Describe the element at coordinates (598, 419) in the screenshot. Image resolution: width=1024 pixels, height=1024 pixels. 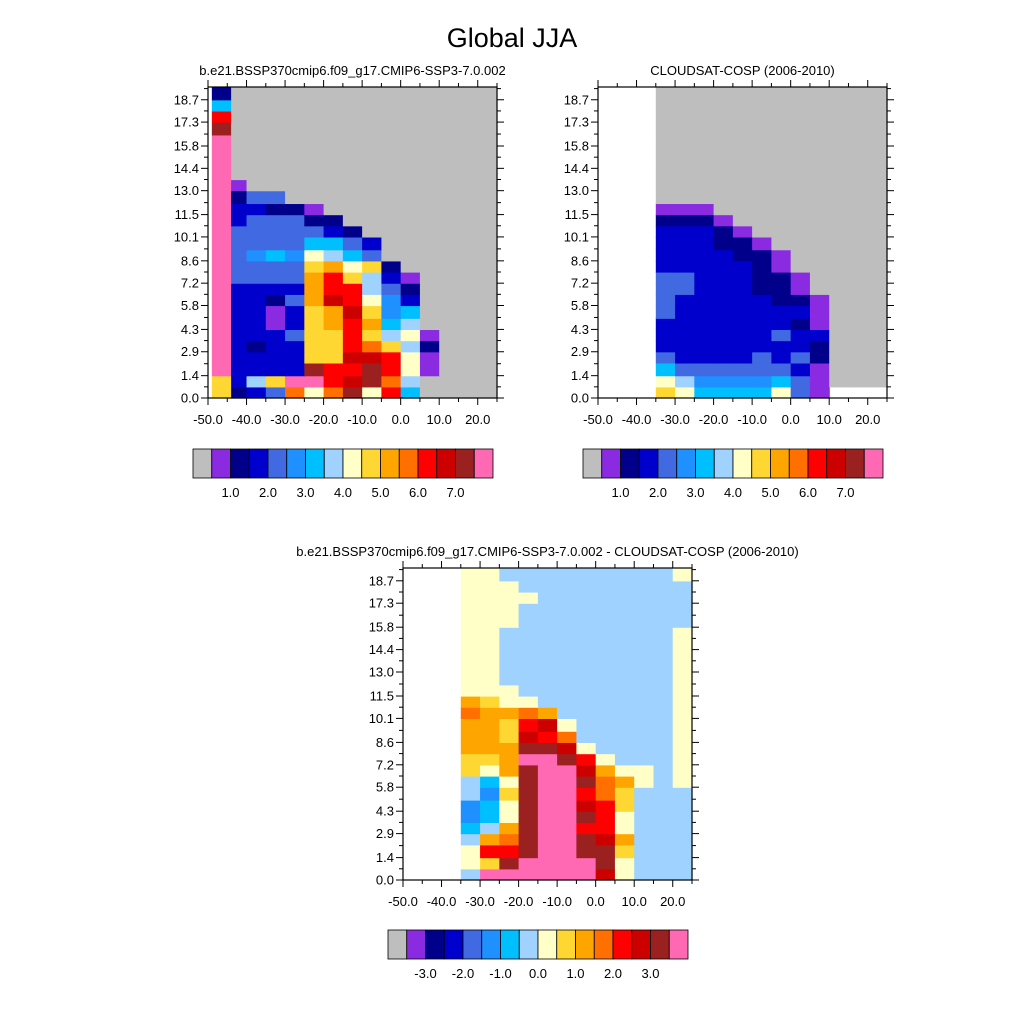
I see `x-tick-label: -50.0` at that location.